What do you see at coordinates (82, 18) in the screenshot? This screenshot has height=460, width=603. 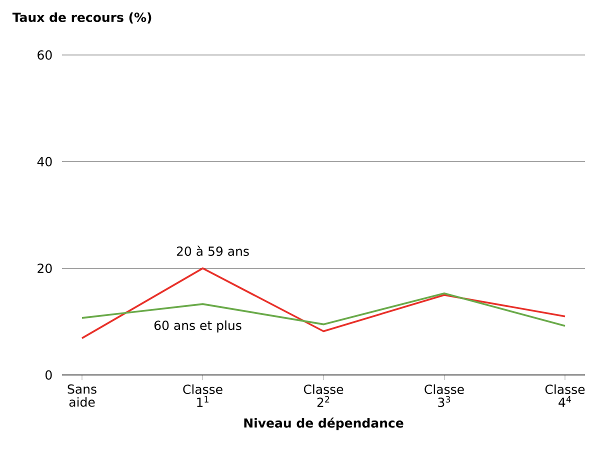 I see `y-axis-title: Taux de recours (%)` at bounding box center [82, 18].